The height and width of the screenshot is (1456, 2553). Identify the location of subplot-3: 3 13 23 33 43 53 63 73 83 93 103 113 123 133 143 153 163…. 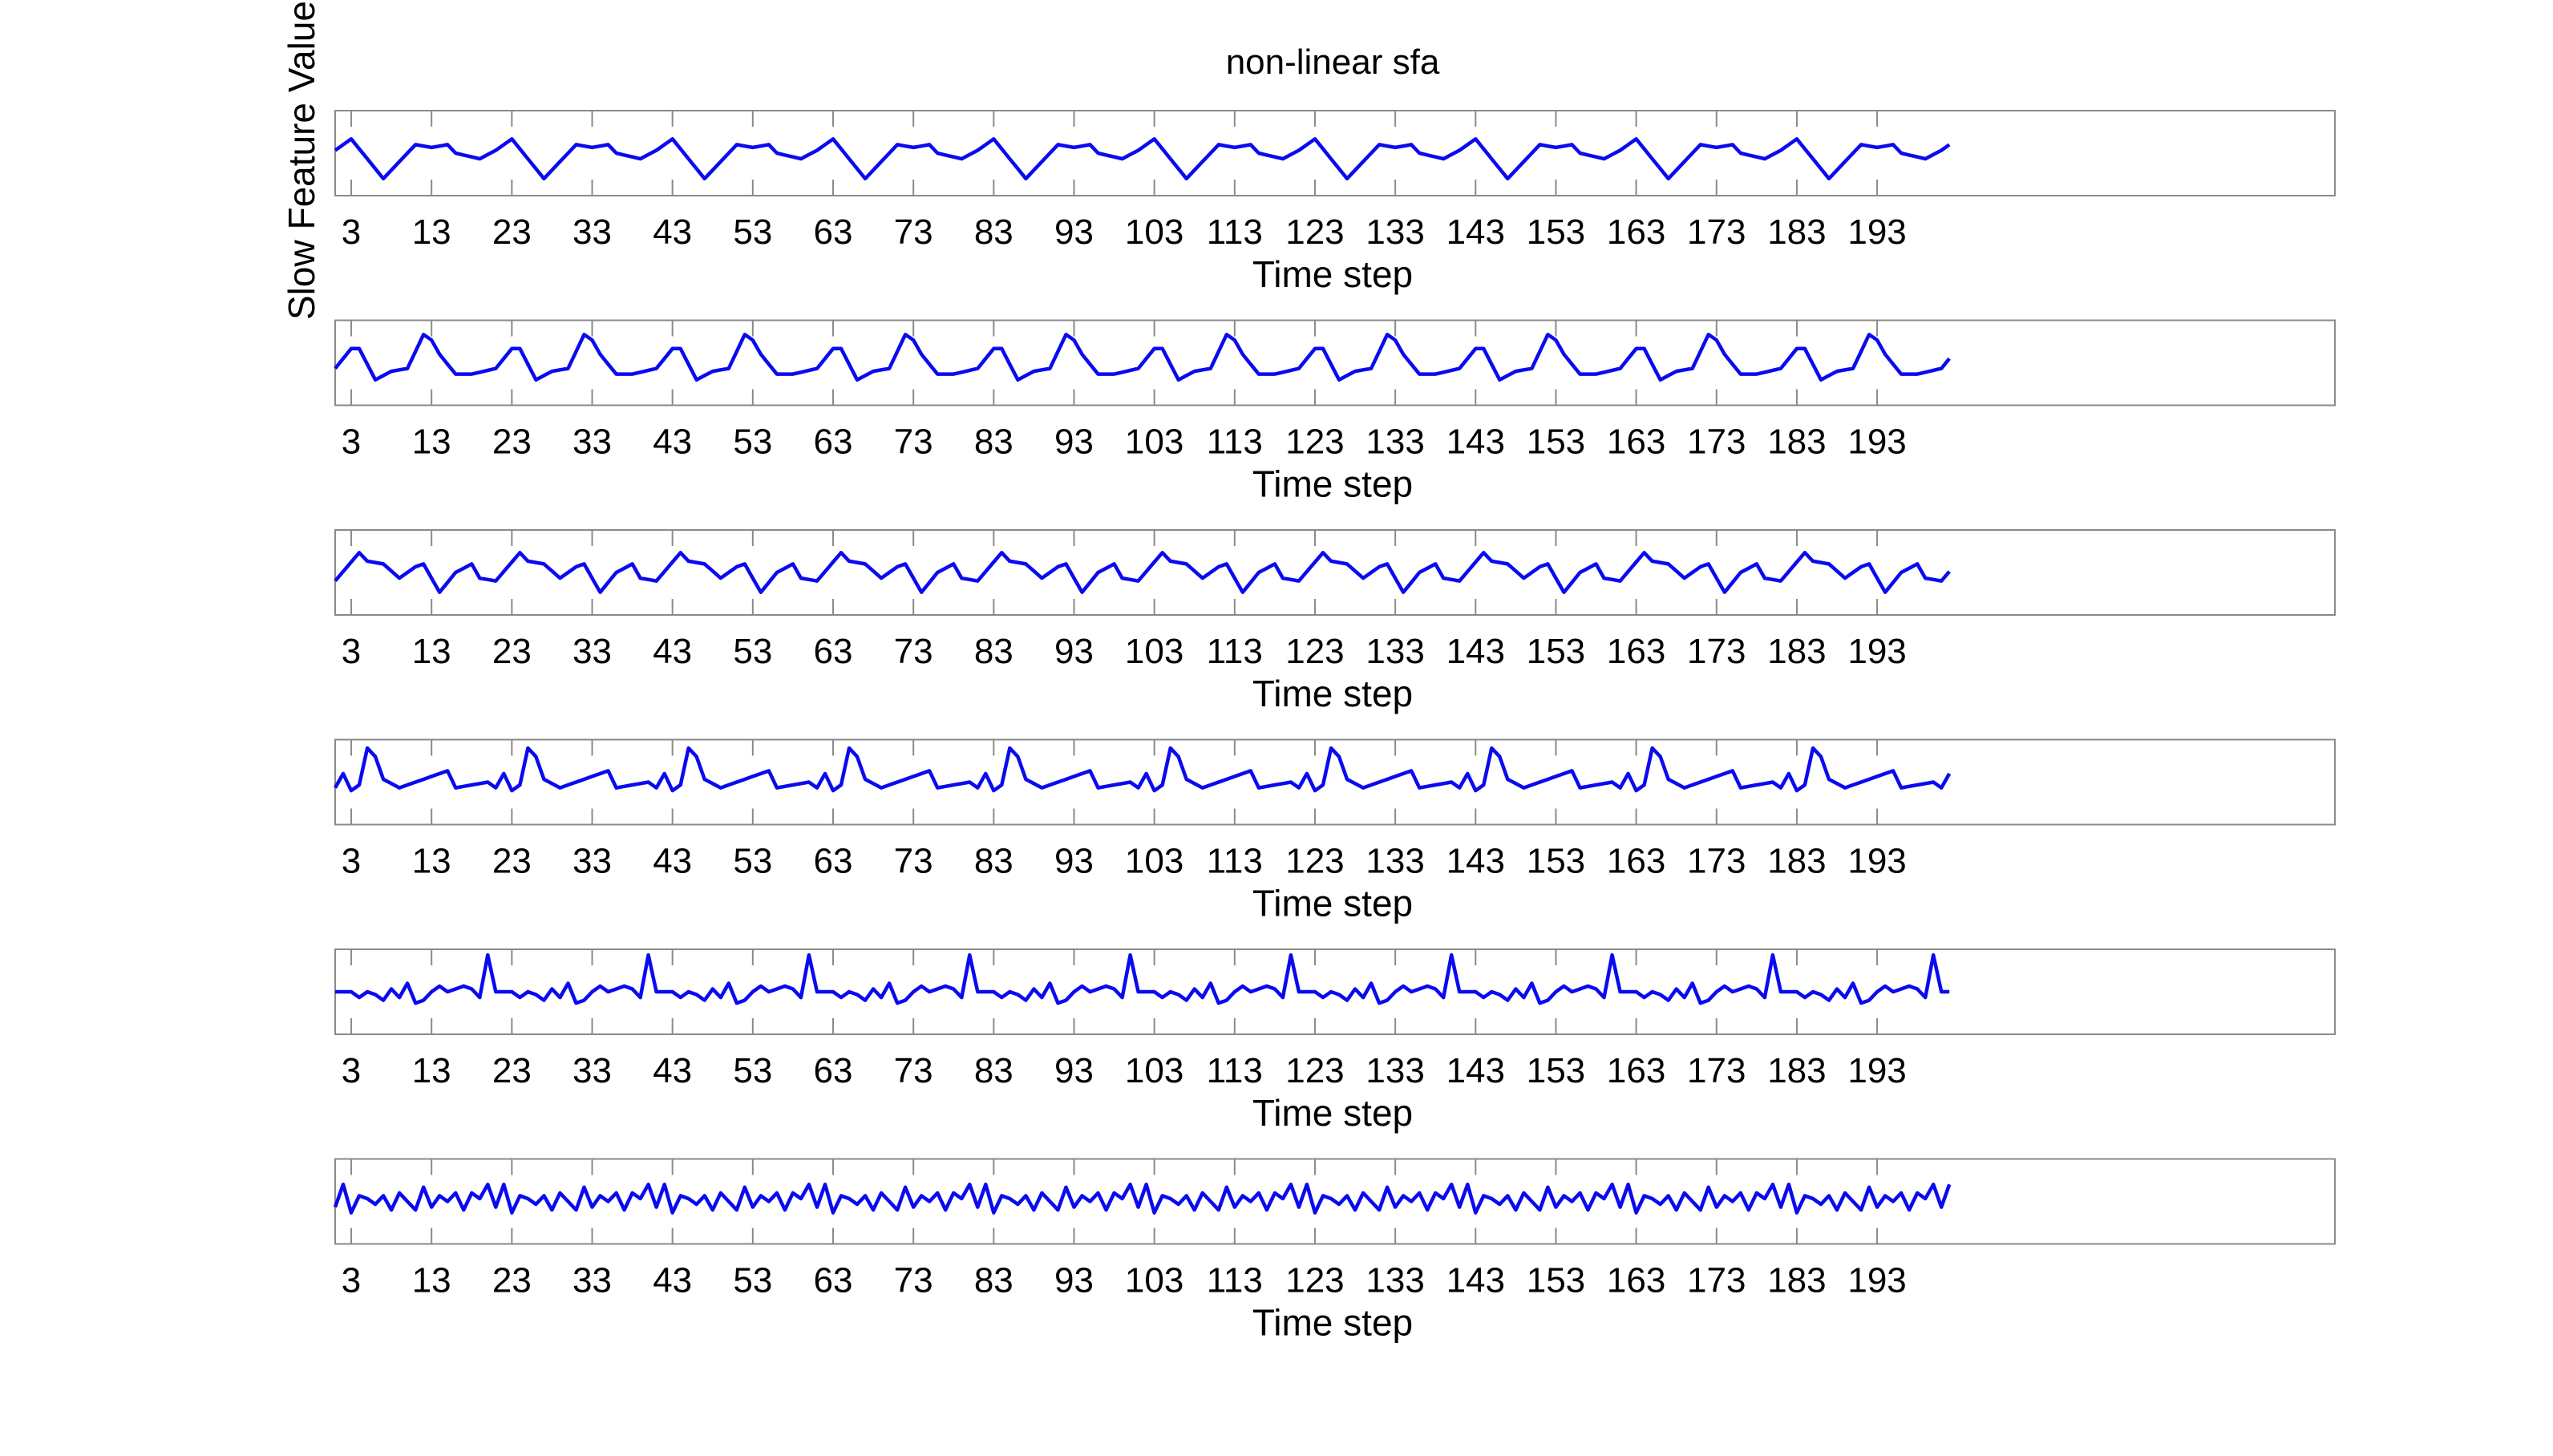
(1335, 622).